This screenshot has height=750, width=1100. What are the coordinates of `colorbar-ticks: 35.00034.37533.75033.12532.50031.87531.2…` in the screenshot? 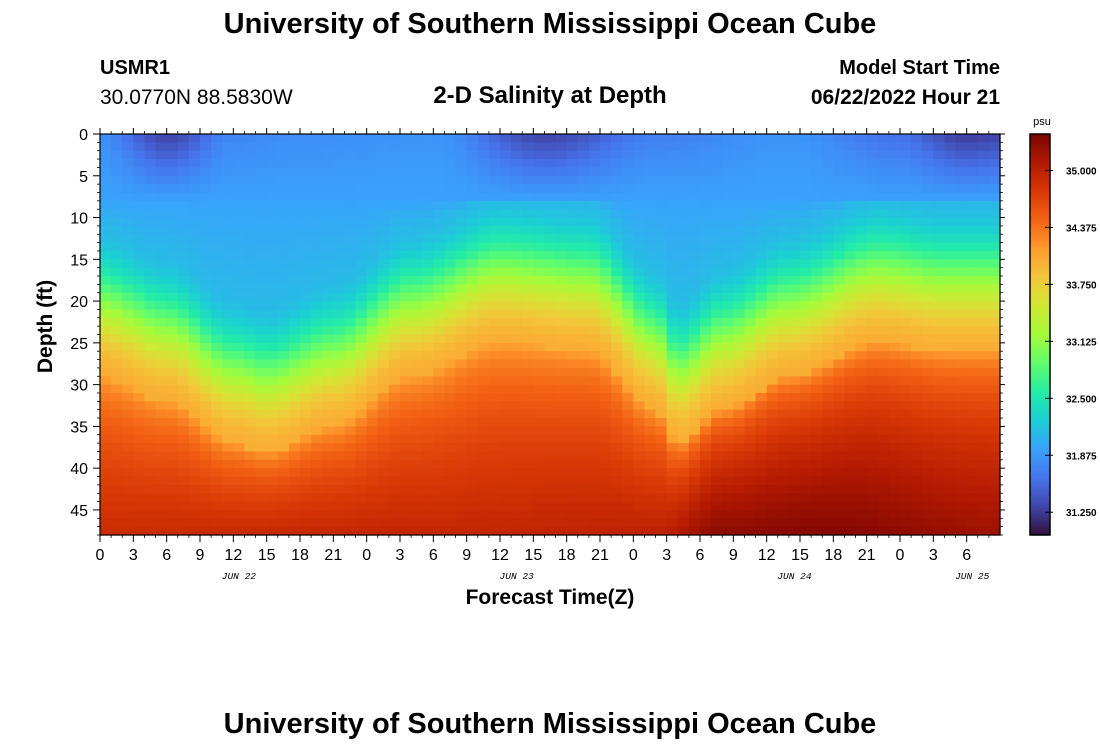 It's located at (1071, 342).